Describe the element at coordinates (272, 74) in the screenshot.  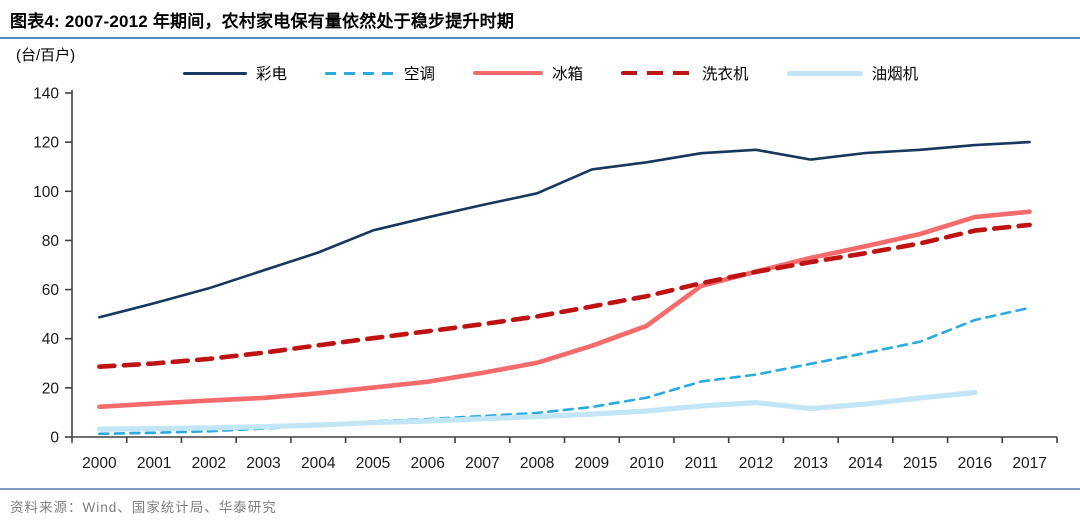
I see `legend-label-0: 彩电` at that location.